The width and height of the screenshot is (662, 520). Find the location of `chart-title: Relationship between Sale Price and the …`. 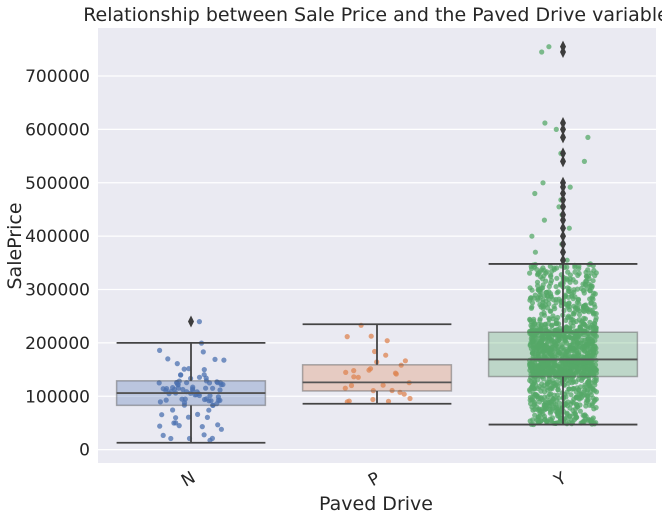

chart-title: Relationship between Sale Price and the … is located at coordinates (372, 15).